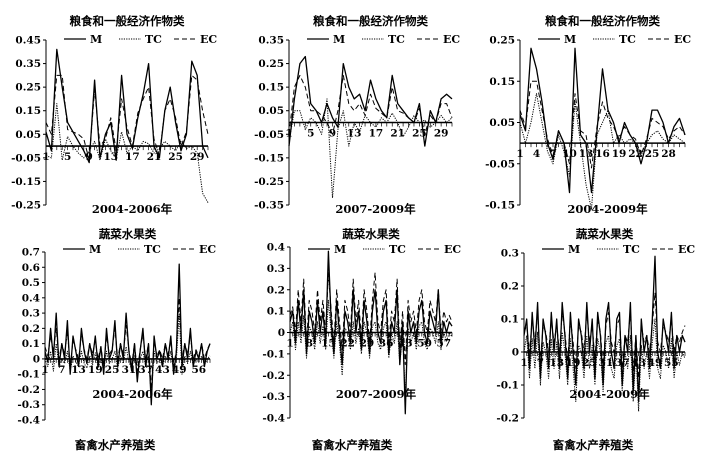  Describe the element at coordinates (424, 344) in the screenshot. I see `x-tick-label: 50` at that location.